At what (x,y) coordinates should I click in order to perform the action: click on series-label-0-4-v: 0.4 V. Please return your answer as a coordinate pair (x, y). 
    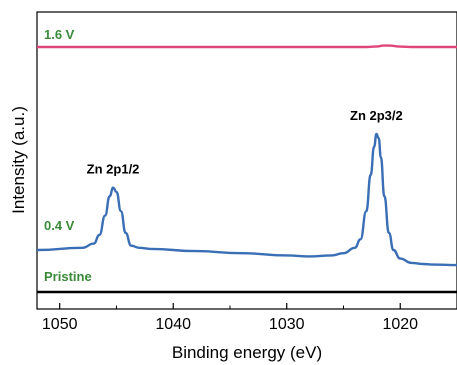
    Looking at the image, I should click on (59, 225).